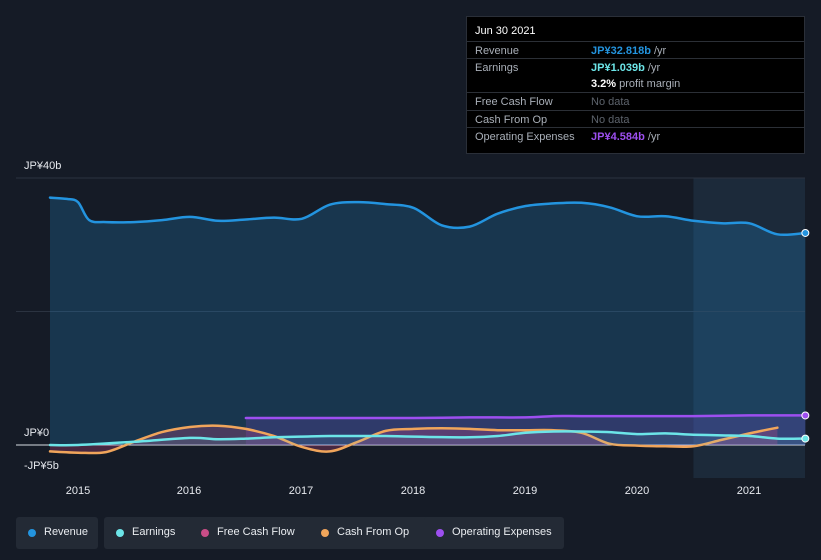 Image resolution: width=821 pixels, height=560 pixels. What do you see at coordinates (650, 84) in the screenshot?
I see `tooltip-unit: profit margin` at bounding box center [650, 84].